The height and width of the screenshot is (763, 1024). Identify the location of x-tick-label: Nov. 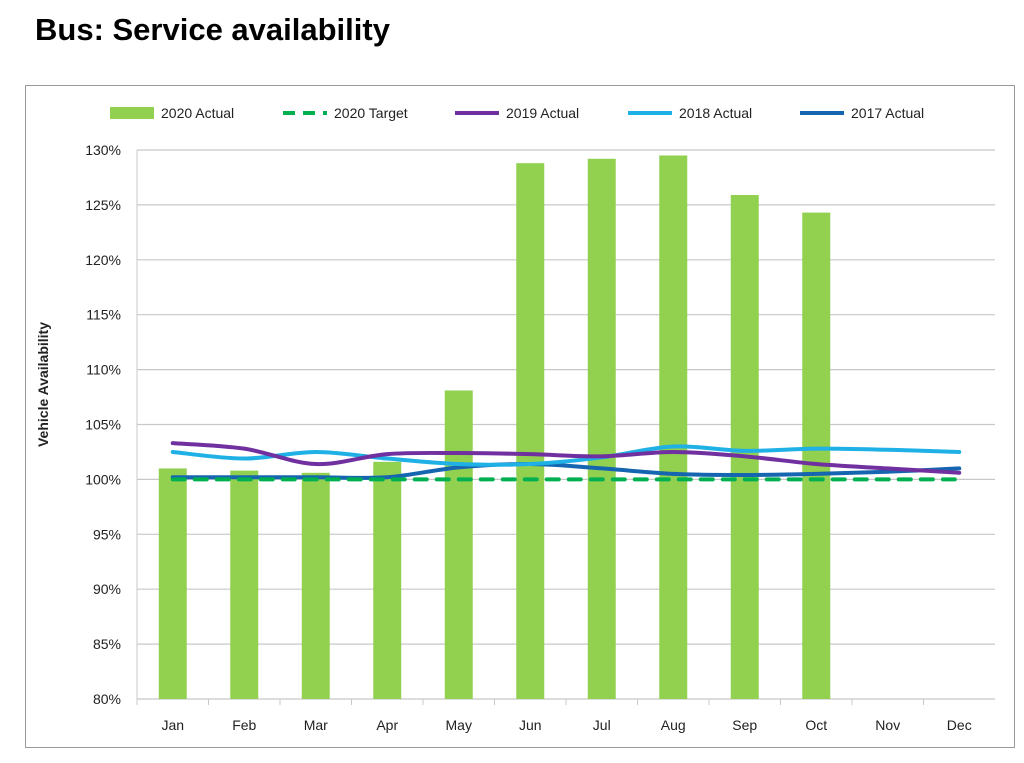
(887, 725).